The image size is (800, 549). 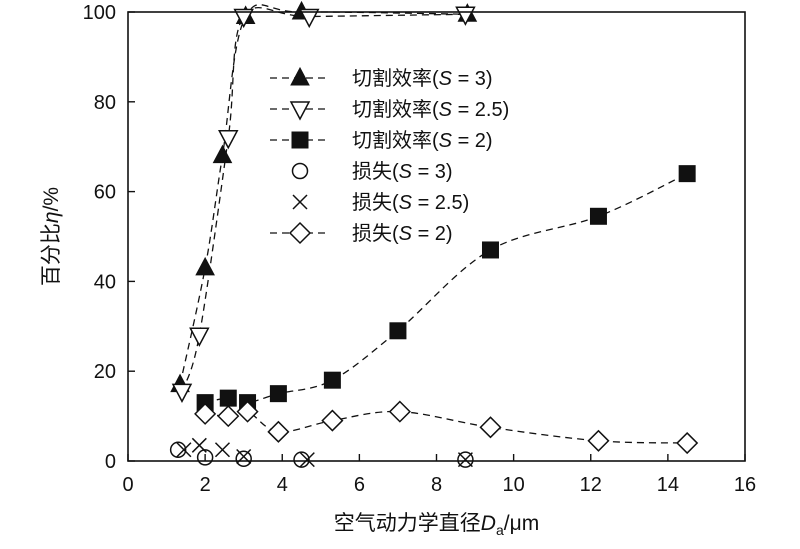 I want to click on x-tick-label: 2, so click(x=205, y=485).